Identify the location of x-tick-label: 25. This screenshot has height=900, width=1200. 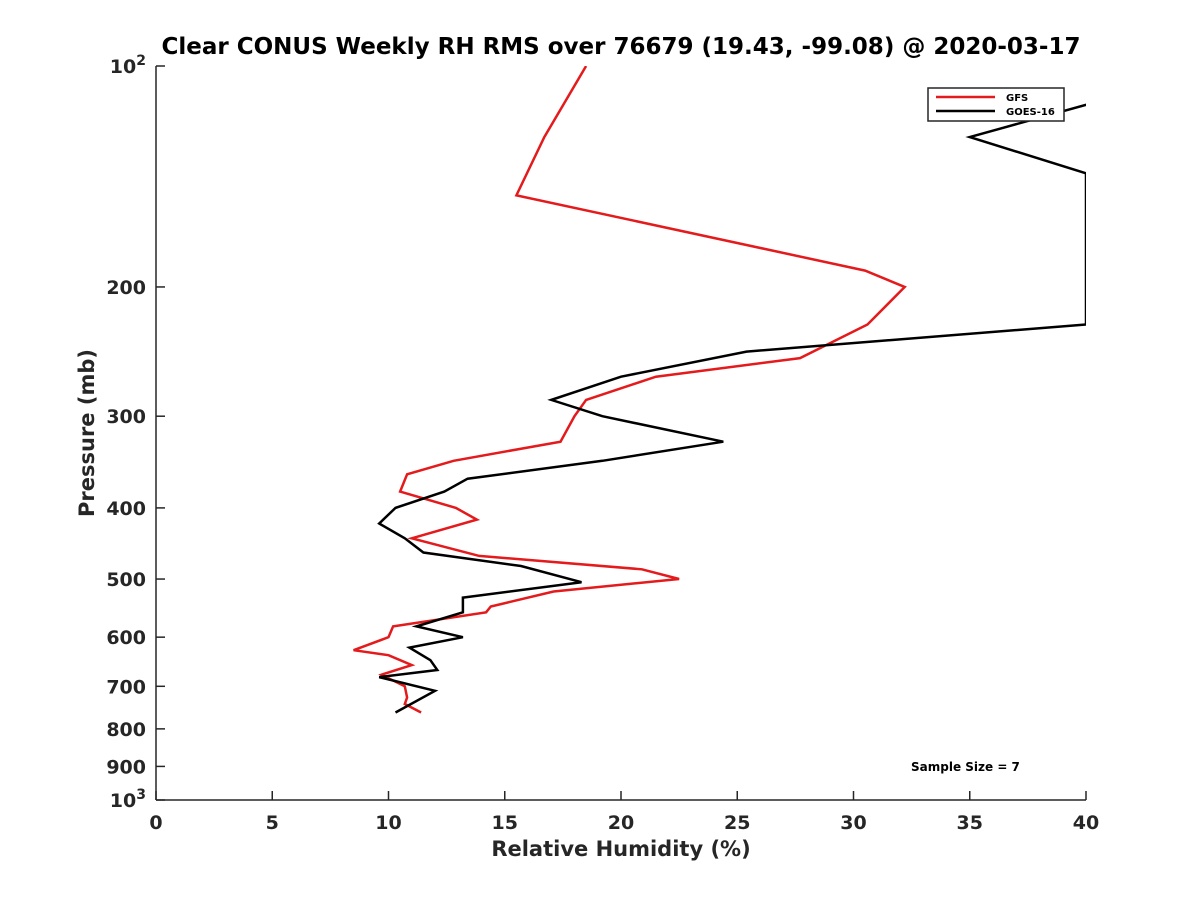
(737, 823).